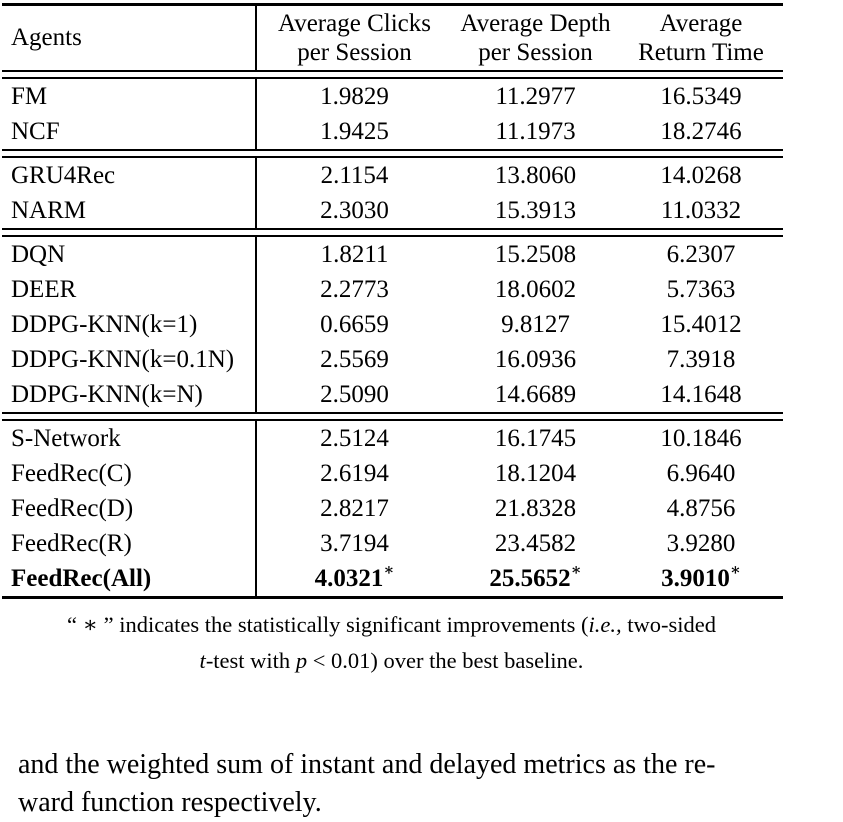 The height and width of the screenshot is (822, 843). I want to click on metric-value: 15.3913, so click(535, 210).